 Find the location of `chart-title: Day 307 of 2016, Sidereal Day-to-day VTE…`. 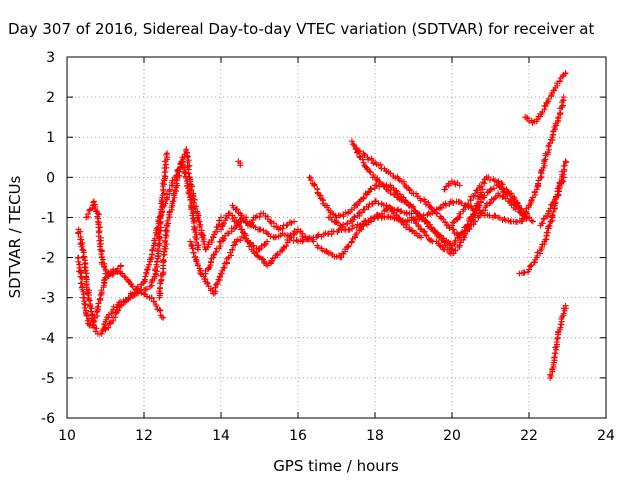

chart-title: Day 307 of 2016, Sidereal Day-to-day VTE… is located at coordinates (301, 29).